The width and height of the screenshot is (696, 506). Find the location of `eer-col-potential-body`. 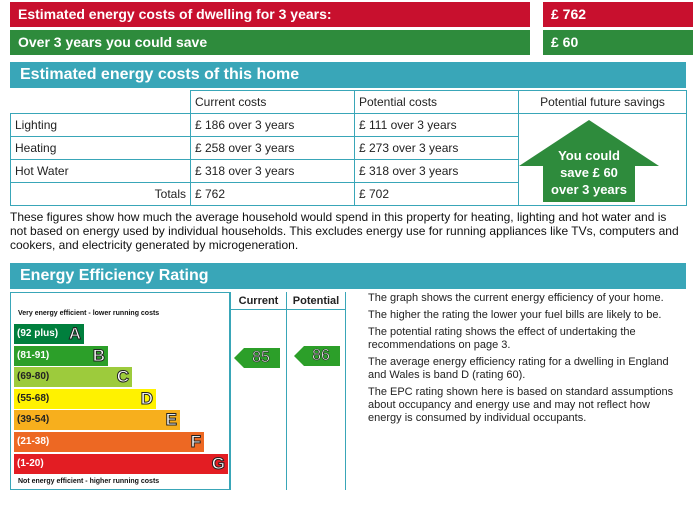

eer-col-potential-body is located at coordinates (316, 400).